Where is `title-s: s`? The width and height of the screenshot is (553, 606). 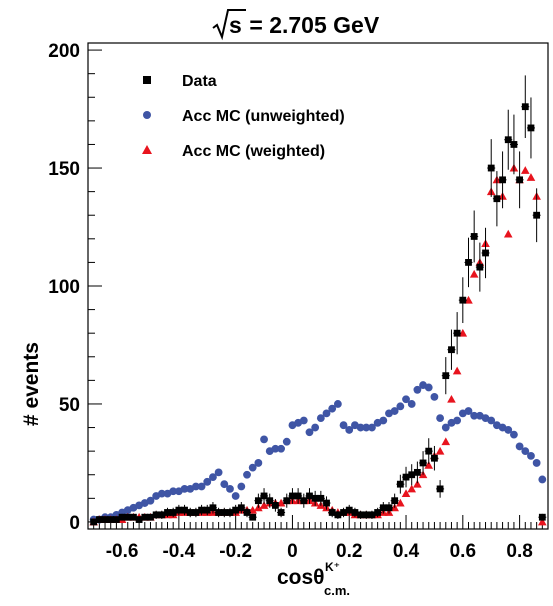
title-s: s is located at coordinates (235, 25).